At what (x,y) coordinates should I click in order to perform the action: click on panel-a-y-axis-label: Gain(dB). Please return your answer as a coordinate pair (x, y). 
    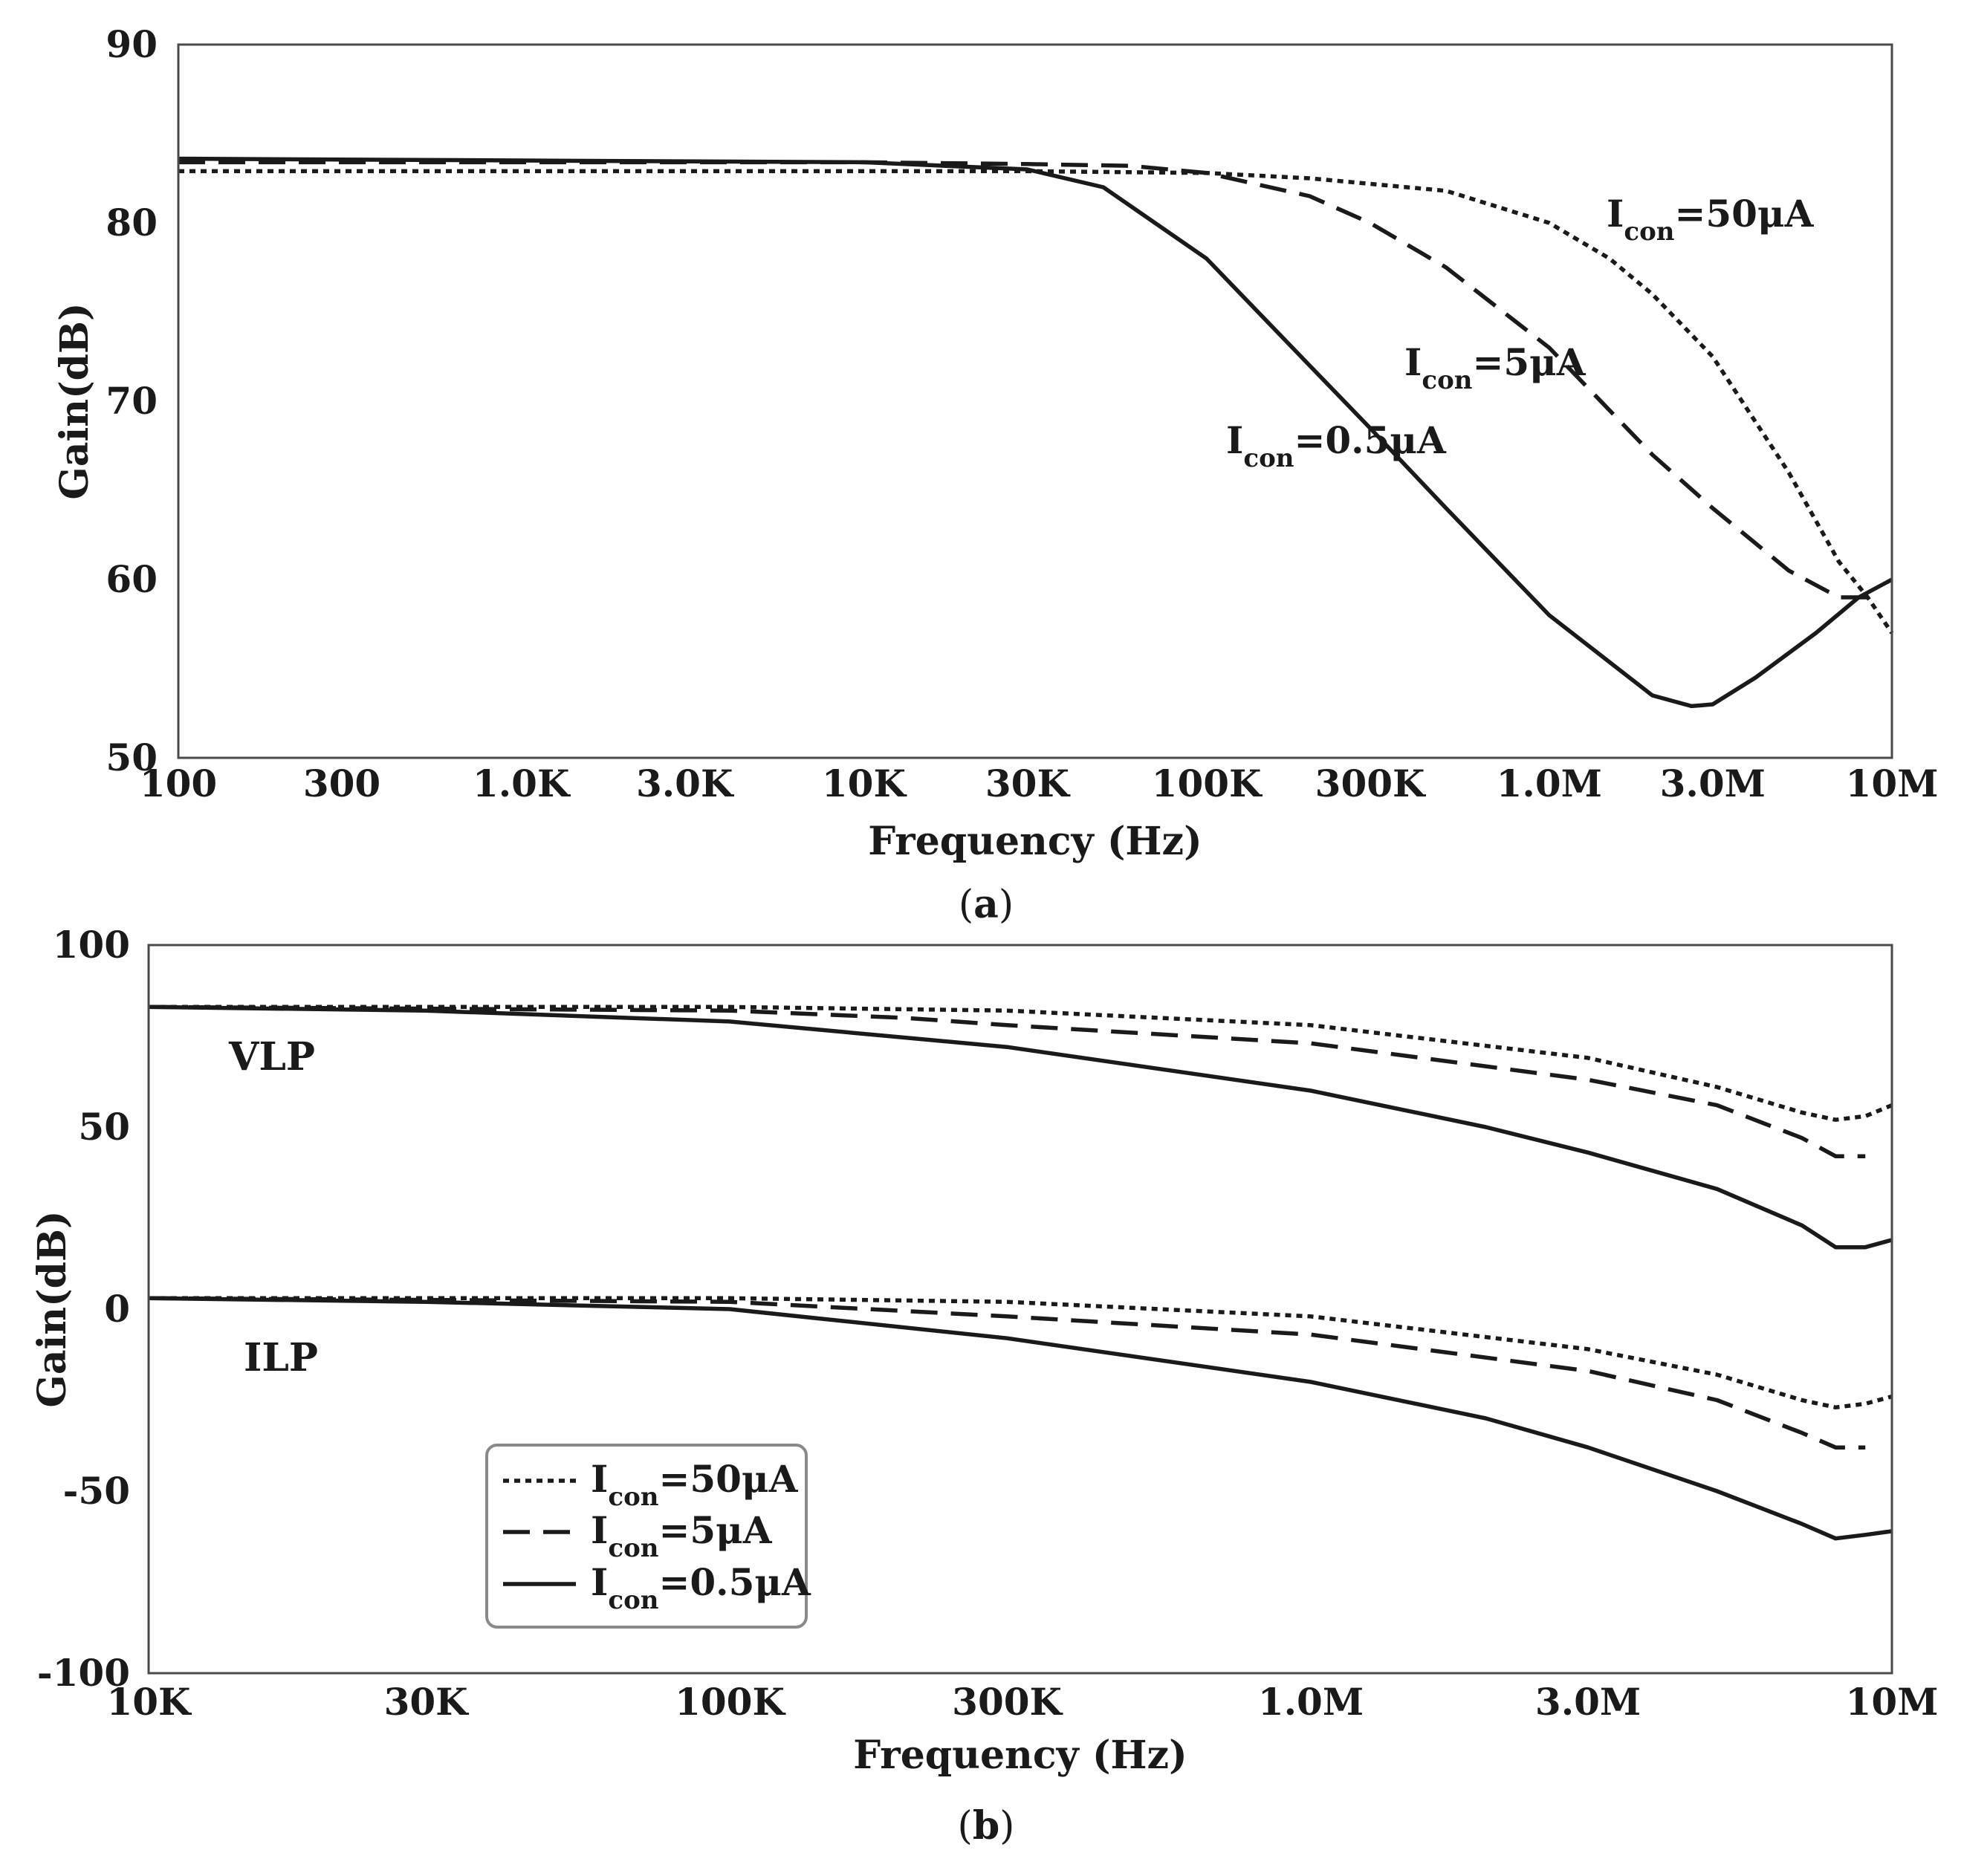
    Looking at the image, I should click on (75, 401).